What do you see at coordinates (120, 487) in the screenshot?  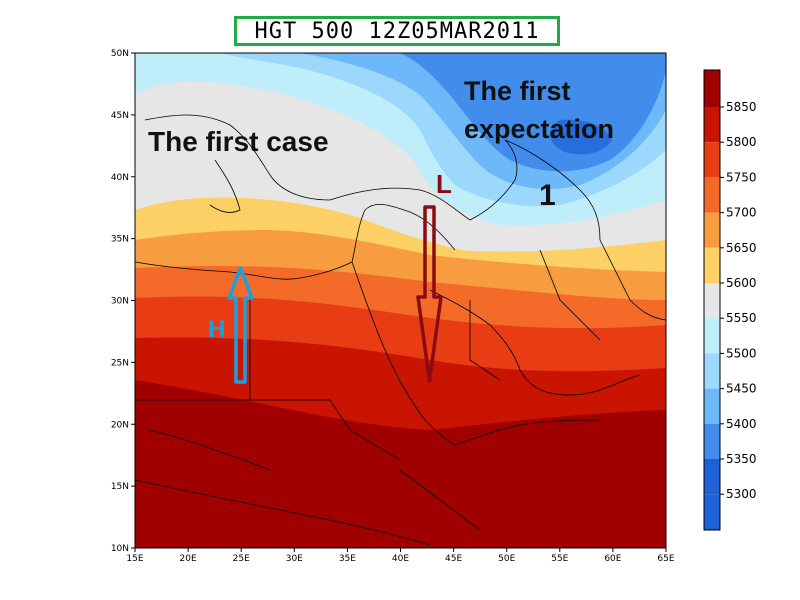 I see `lat-tick-label: 15N` at bounding box center [120, 487].